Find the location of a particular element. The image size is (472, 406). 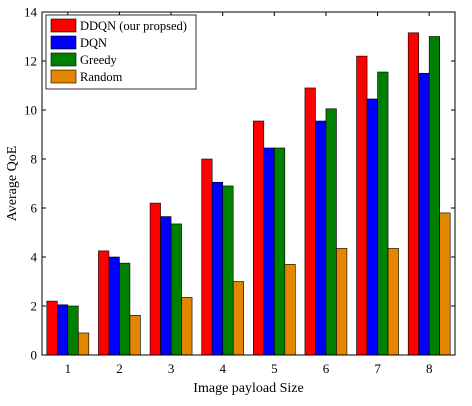

x-tick-label: 6 is located at coordinates (326, 368).